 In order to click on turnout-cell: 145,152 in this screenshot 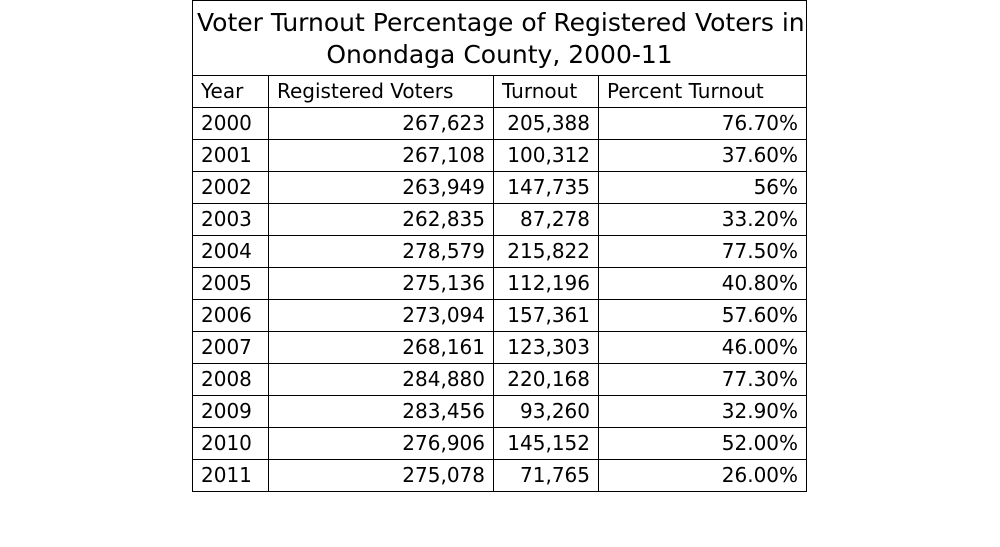, I will do `click(546, 443)`.